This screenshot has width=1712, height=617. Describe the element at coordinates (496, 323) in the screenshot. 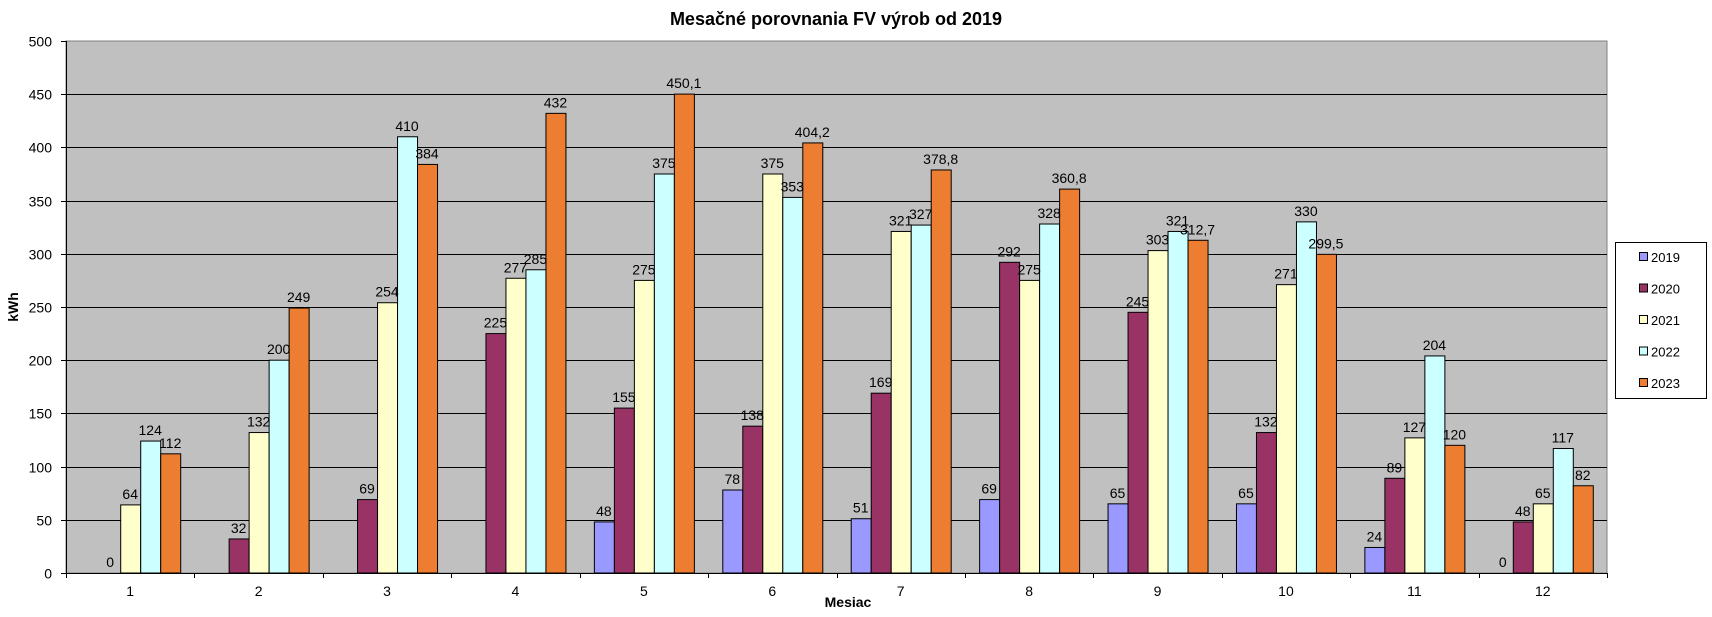

I see `data-label: 225` at that location.